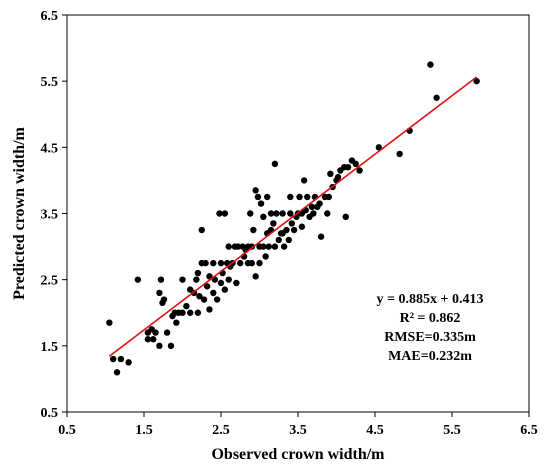 The width and height of the screenshot is (550, 471). What do you see at coordinates (50, 215) in the screenshot?
I see `y-tick-label: 3.5` at bounding box center [50, 215].